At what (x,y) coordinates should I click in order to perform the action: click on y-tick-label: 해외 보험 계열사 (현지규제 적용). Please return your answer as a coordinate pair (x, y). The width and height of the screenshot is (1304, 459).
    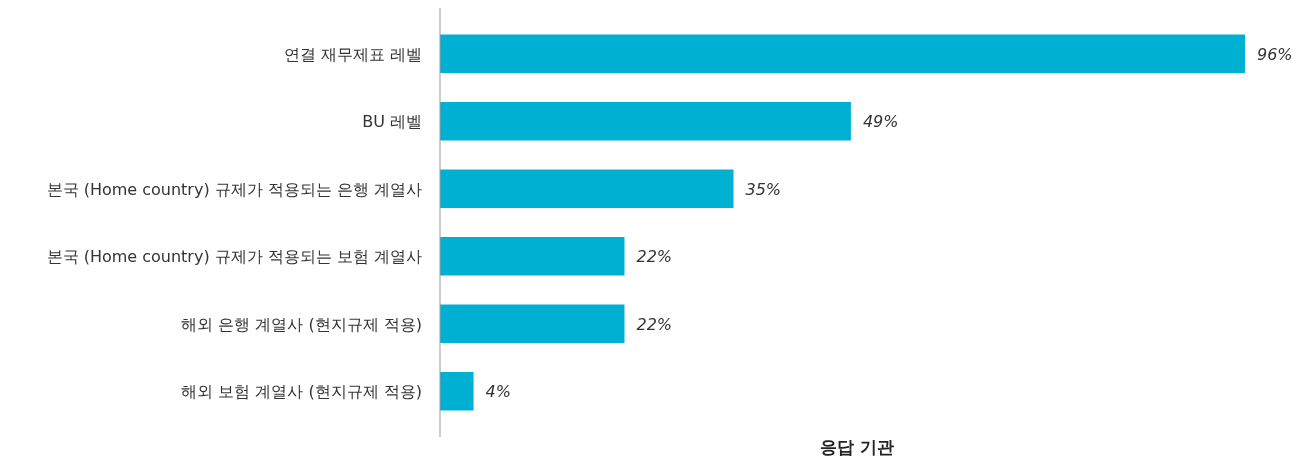
    Looking at the image, I should click on (301, 392).